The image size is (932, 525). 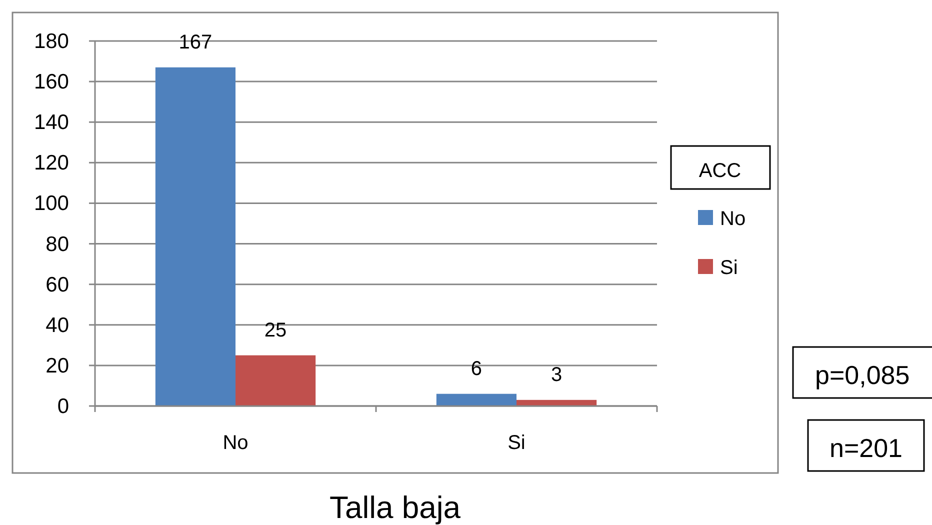 I want to click on y-tick-label: 40, so click(x=57, y=325).